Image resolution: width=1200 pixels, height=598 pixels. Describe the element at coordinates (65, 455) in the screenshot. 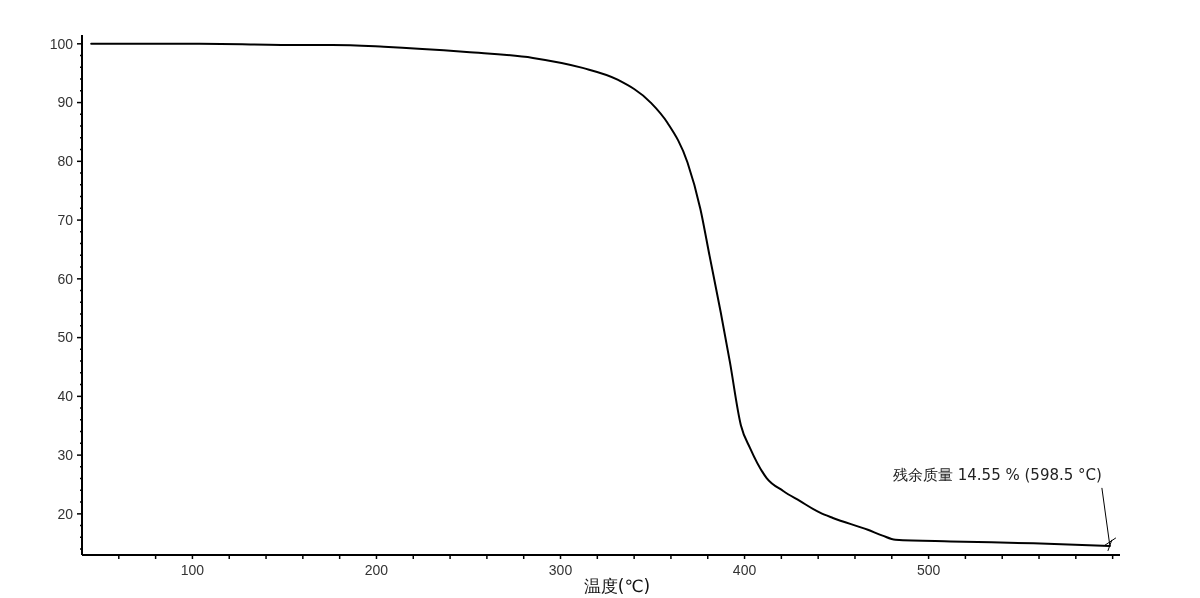

I see `y-tick-label: 30` at that location.